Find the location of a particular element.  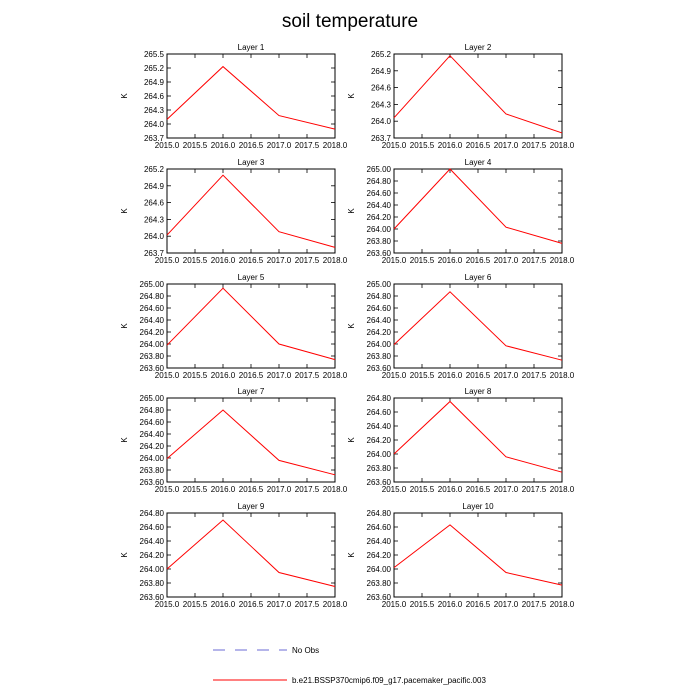

panel-title: Layer 5 is located at coordinates (251, 277).